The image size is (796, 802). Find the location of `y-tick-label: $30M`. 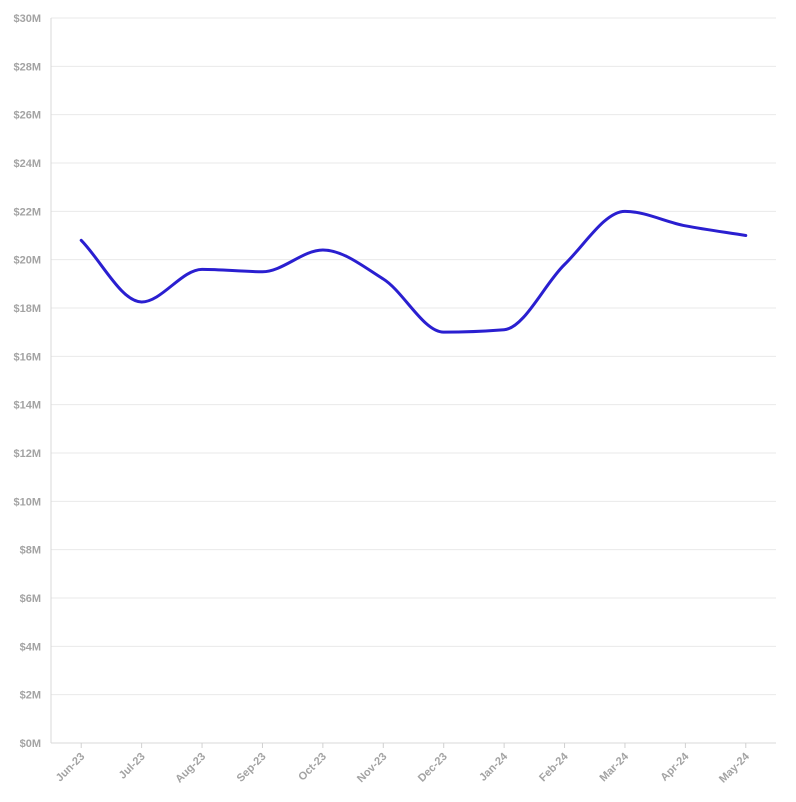

y-tick-label: $30M is located at coordinates (27, 19).